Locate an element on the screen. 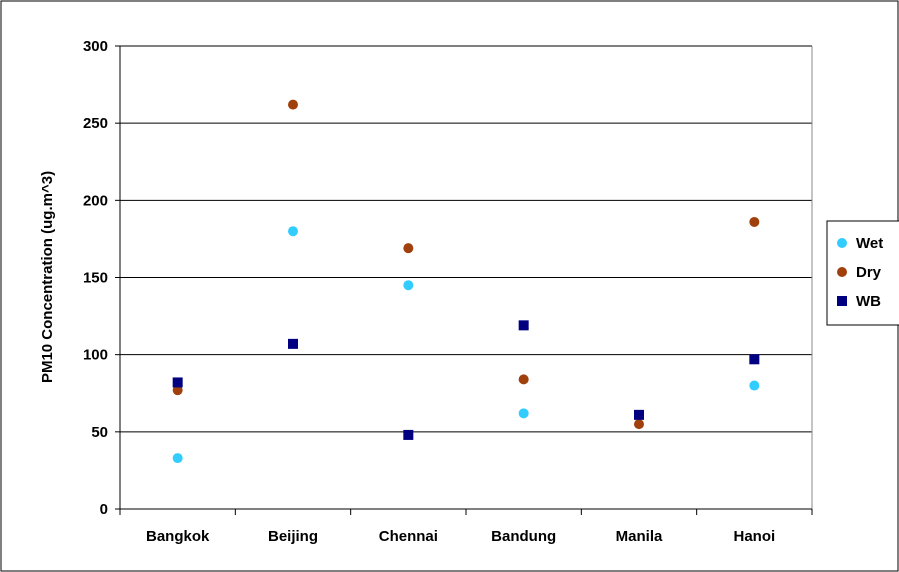 The image size is (899, 572). x-tick-label-bandung: Bandung is located at coordinates (523, 536).